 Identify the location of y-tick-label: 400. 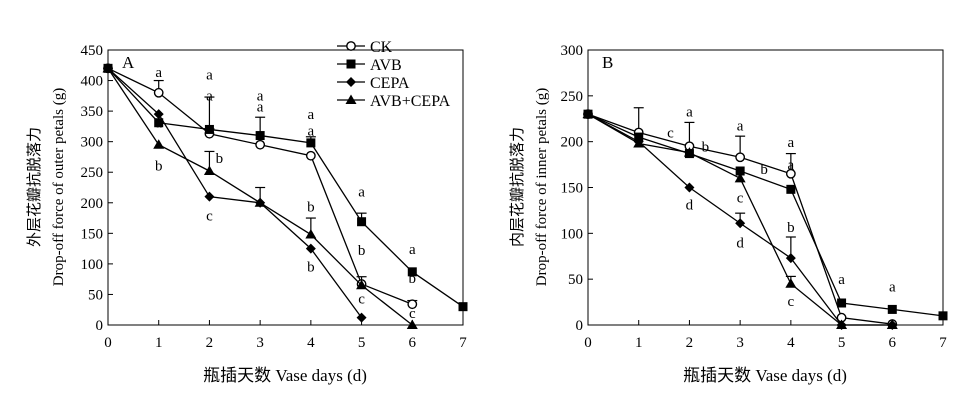
(92, 82).